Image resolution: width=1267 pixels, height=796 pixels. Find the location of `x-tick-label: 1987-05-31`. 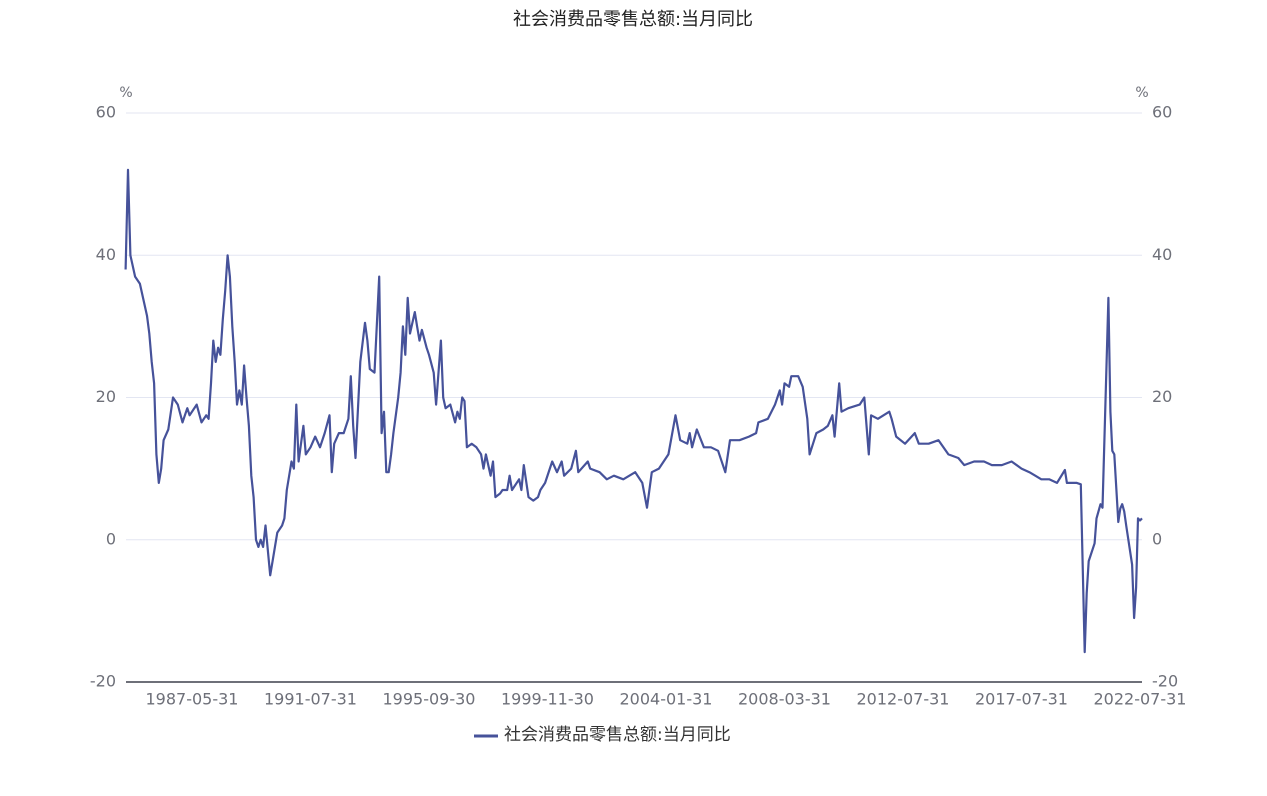

x-tick-label: 1987-05-31 is located at coordinates (192, 699).